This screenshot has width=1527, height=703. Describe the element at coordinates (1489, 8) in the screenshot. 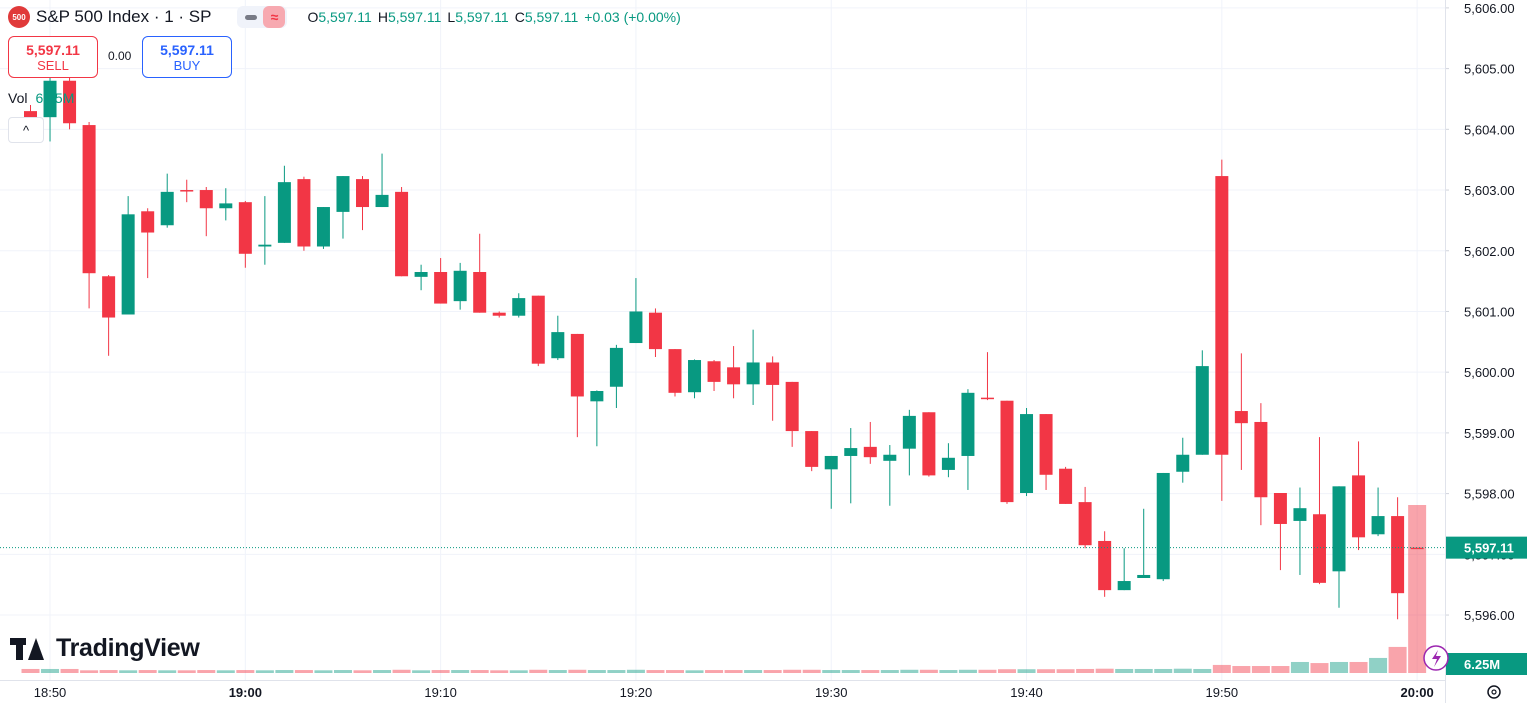

I see `y-tick-label: 5,606.00` at that location.